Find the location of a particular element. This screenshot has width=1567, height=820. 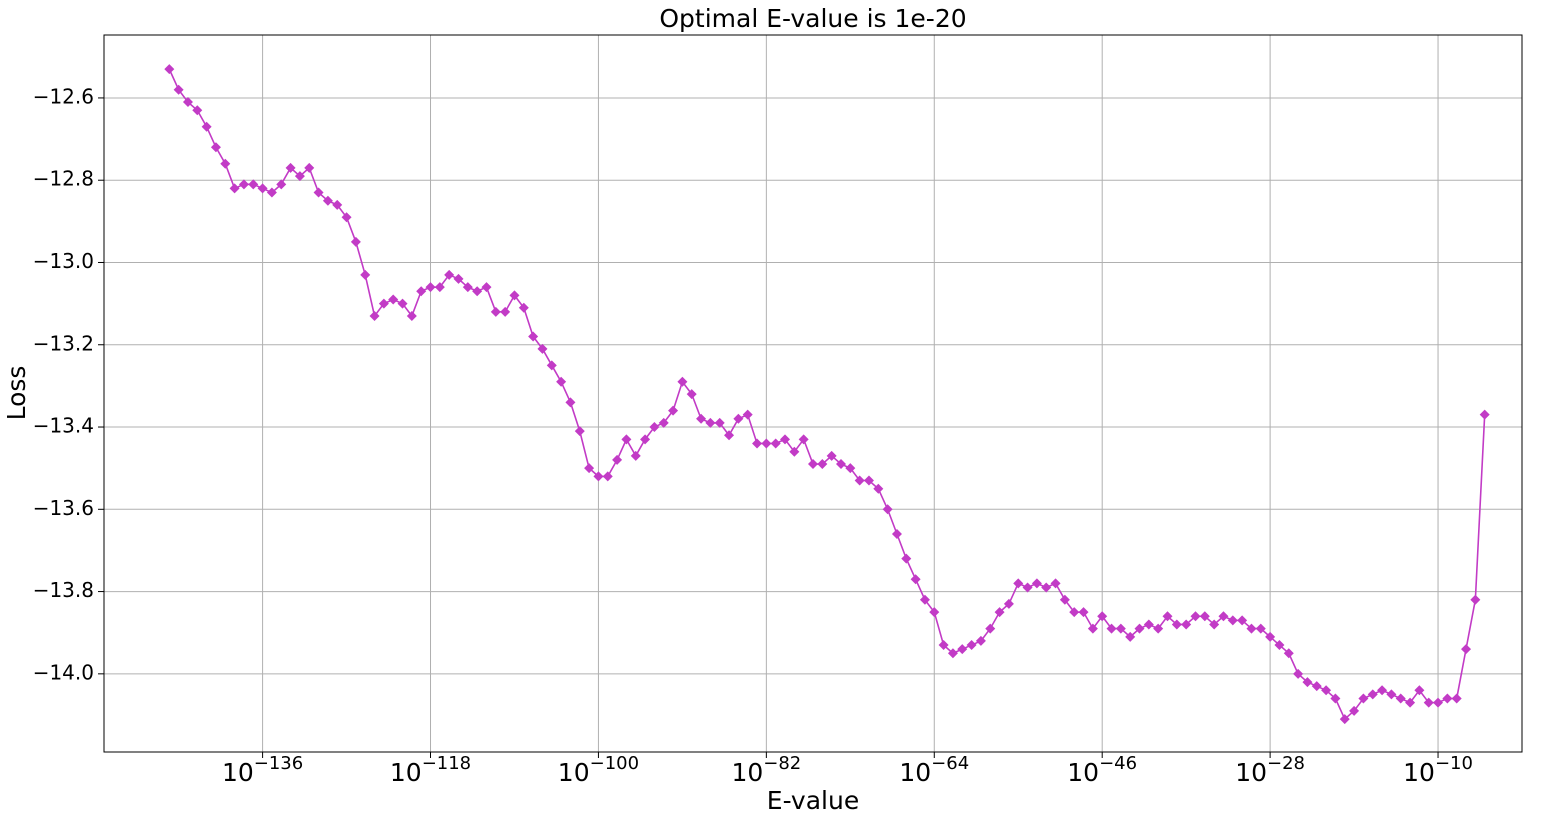

x-tick-exponent: −10 is located at coordinates (1454, 763).